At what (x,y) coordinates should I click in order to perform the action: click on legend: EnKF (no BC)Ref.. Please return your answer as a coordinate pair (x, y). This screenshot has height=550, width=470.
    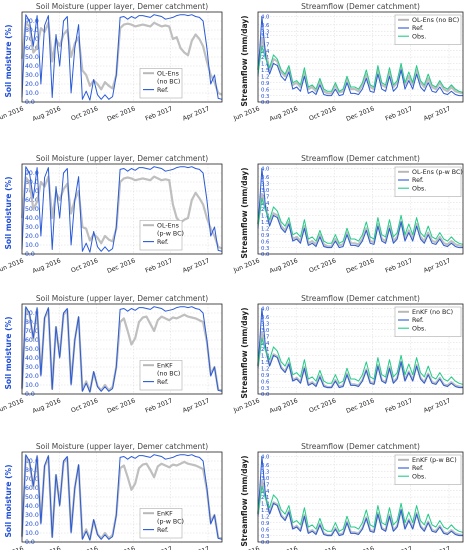
    Looking at the image, I should click on (161, 375).